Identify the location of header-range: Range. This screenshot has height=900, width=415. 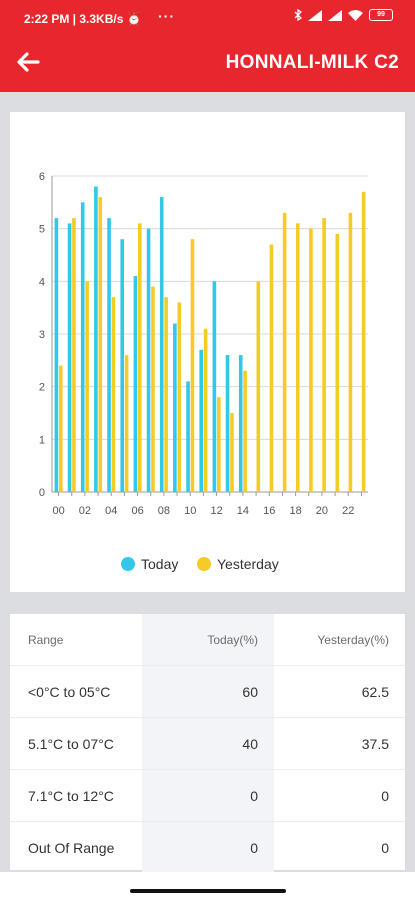
(46, 639).